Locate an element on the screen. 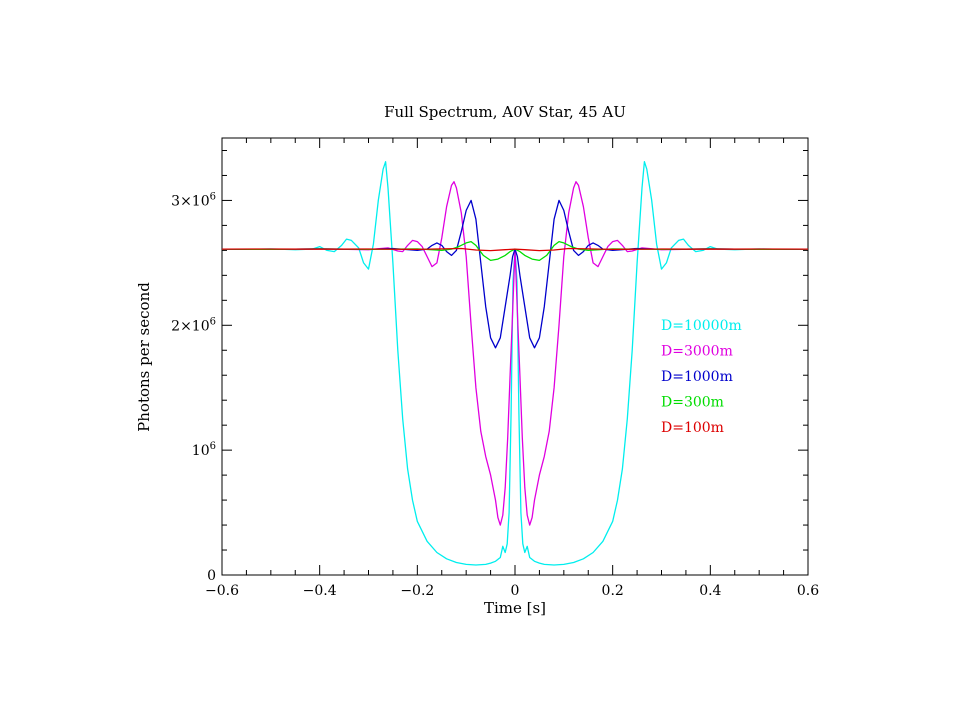 The height and width of the screenshot is (720, 960). x-tick-label: −0.4 is located at coordinates (320, 591).